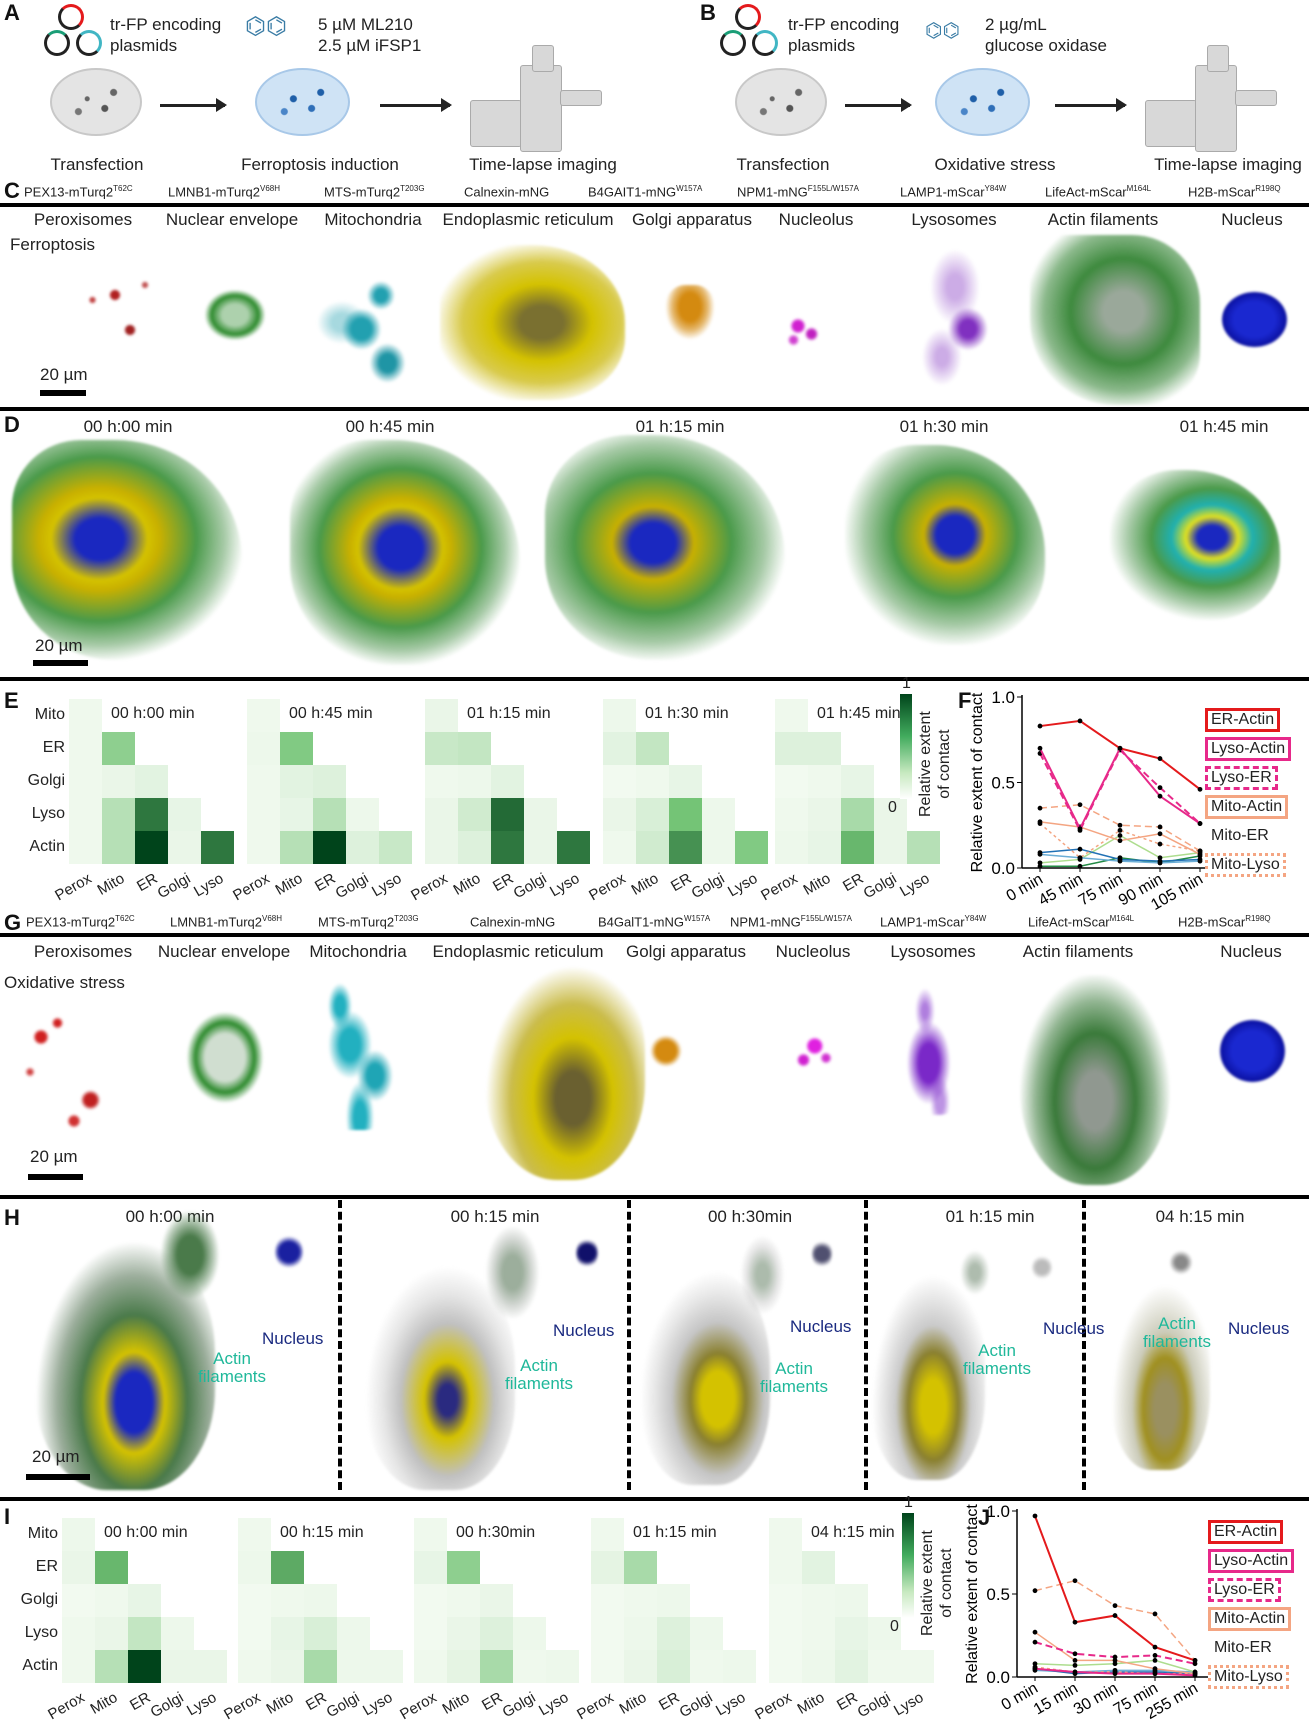 This screenshot has width=1309, height=1725. What do you see at coordinates (224, 191) in the screenshot?
I see `construct-label: LMNB1-mTurq2V68H` at bounding box center [224, 191].